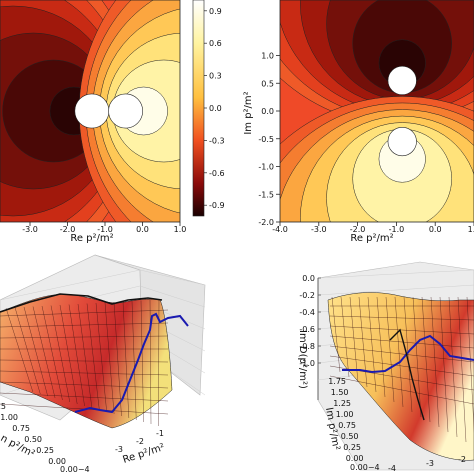 Image resolution: width=474 pixels, height=474 pixels. What do you see at coordinates (215, 76) in the screenshot?
I see `colorbar-tick-label: 0.3` at bounding box center [215, 76].